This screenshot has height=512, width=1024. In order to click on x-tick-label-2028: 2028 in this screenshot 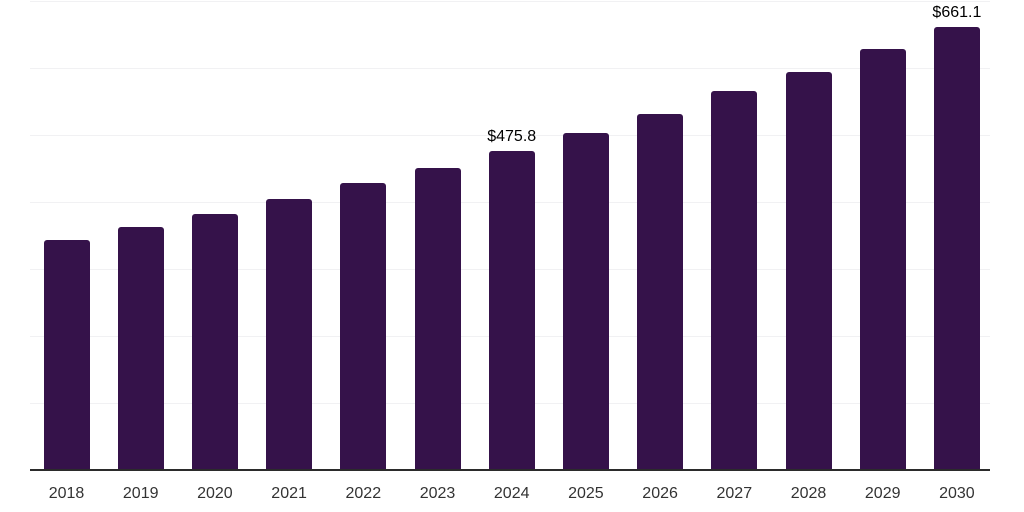, I will do `click(808, 493)`.